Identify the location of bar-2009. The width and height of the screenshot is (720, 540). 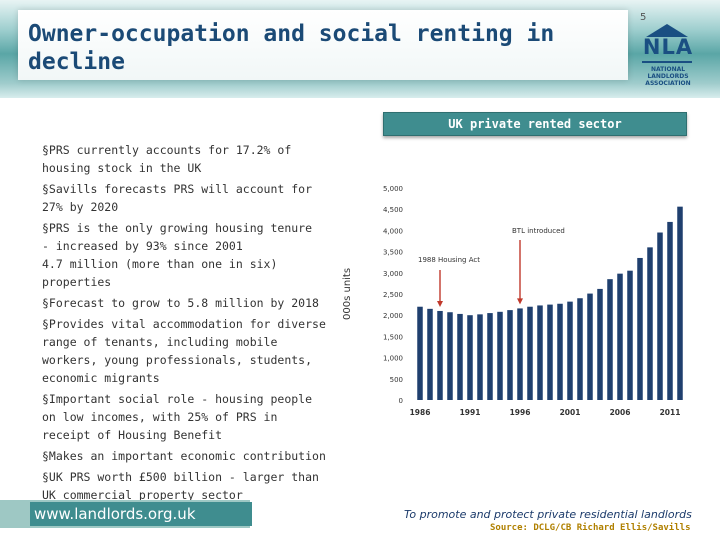
(650, 323).